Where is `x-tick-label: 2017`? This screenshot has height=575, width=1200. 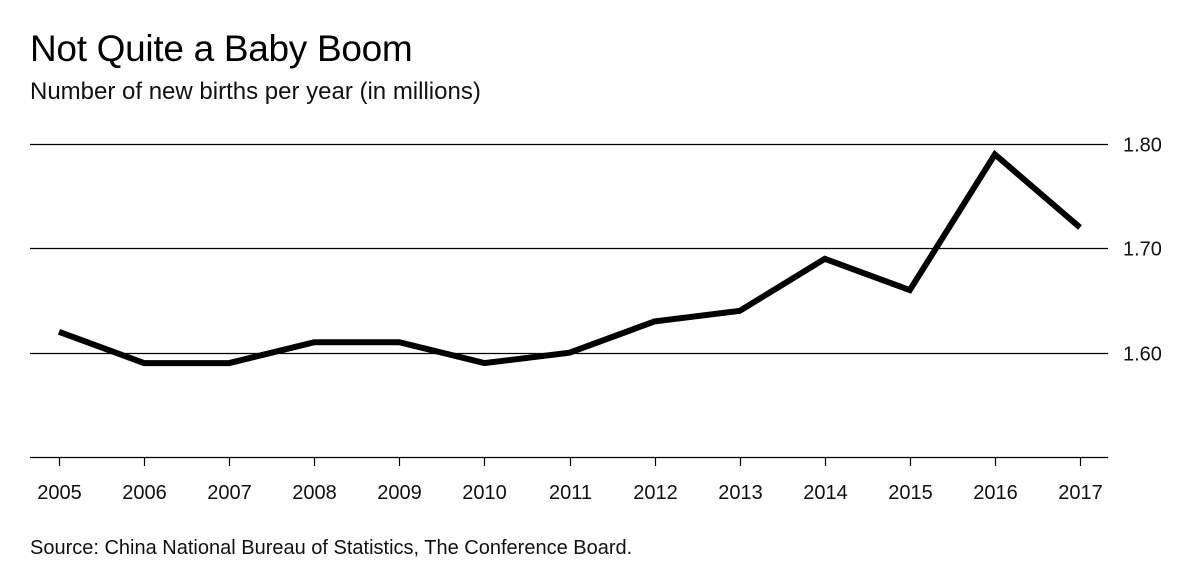
x-tick-label: 2017 is located at coordinates (1080, 493).